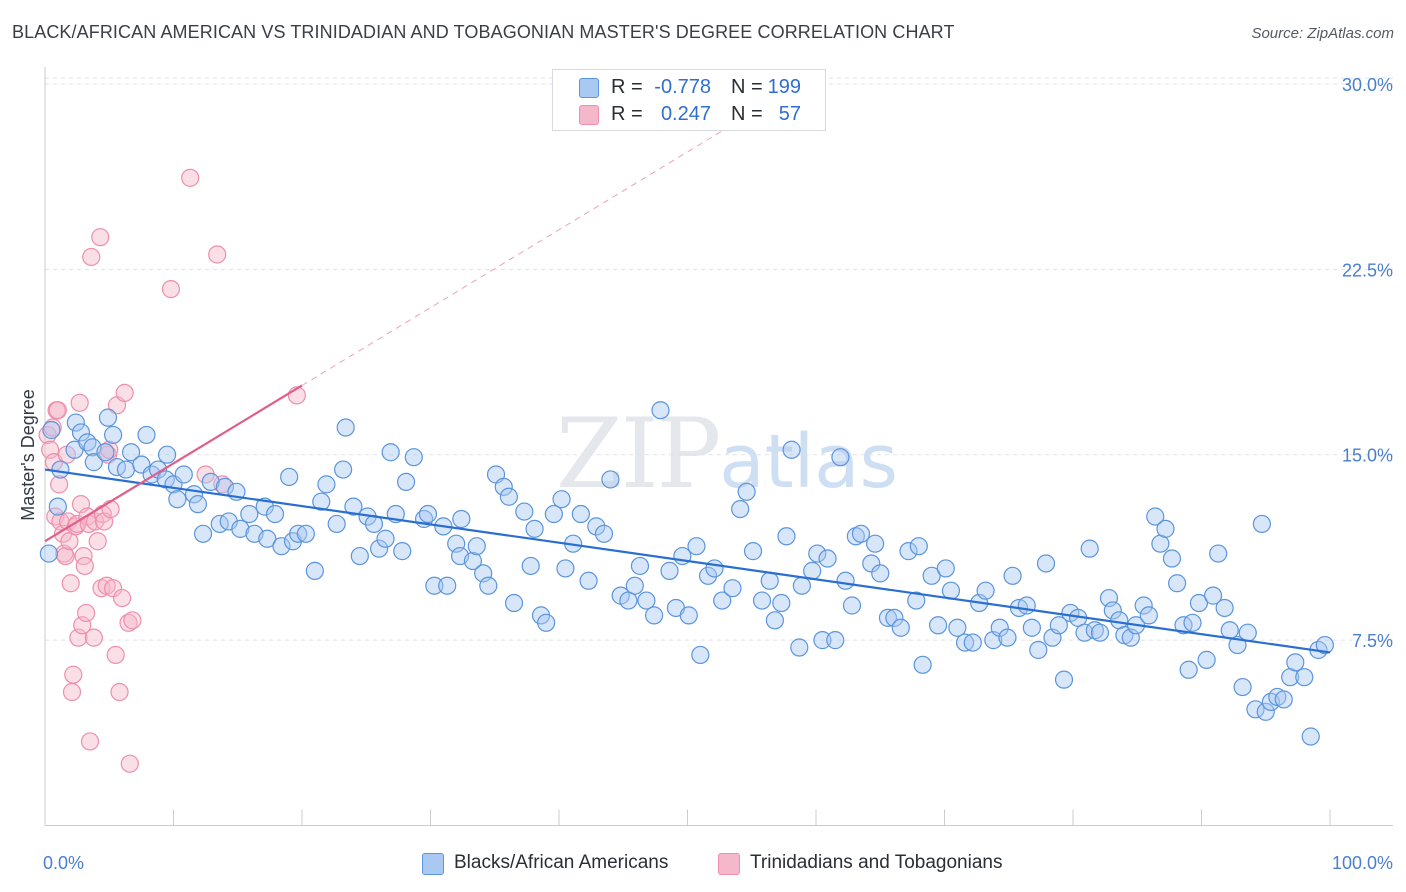  I want to click on x-tick-label: 0.0%, so click(63, 863).